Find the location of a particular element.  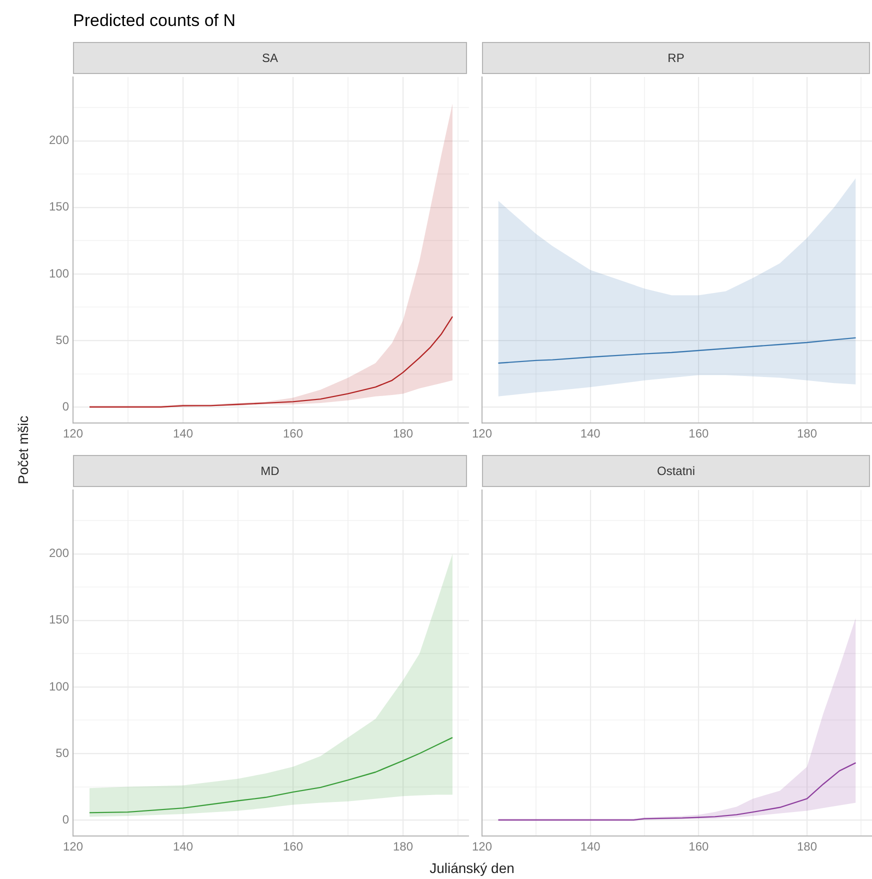

text: SA is located at coordinates (270, 58).